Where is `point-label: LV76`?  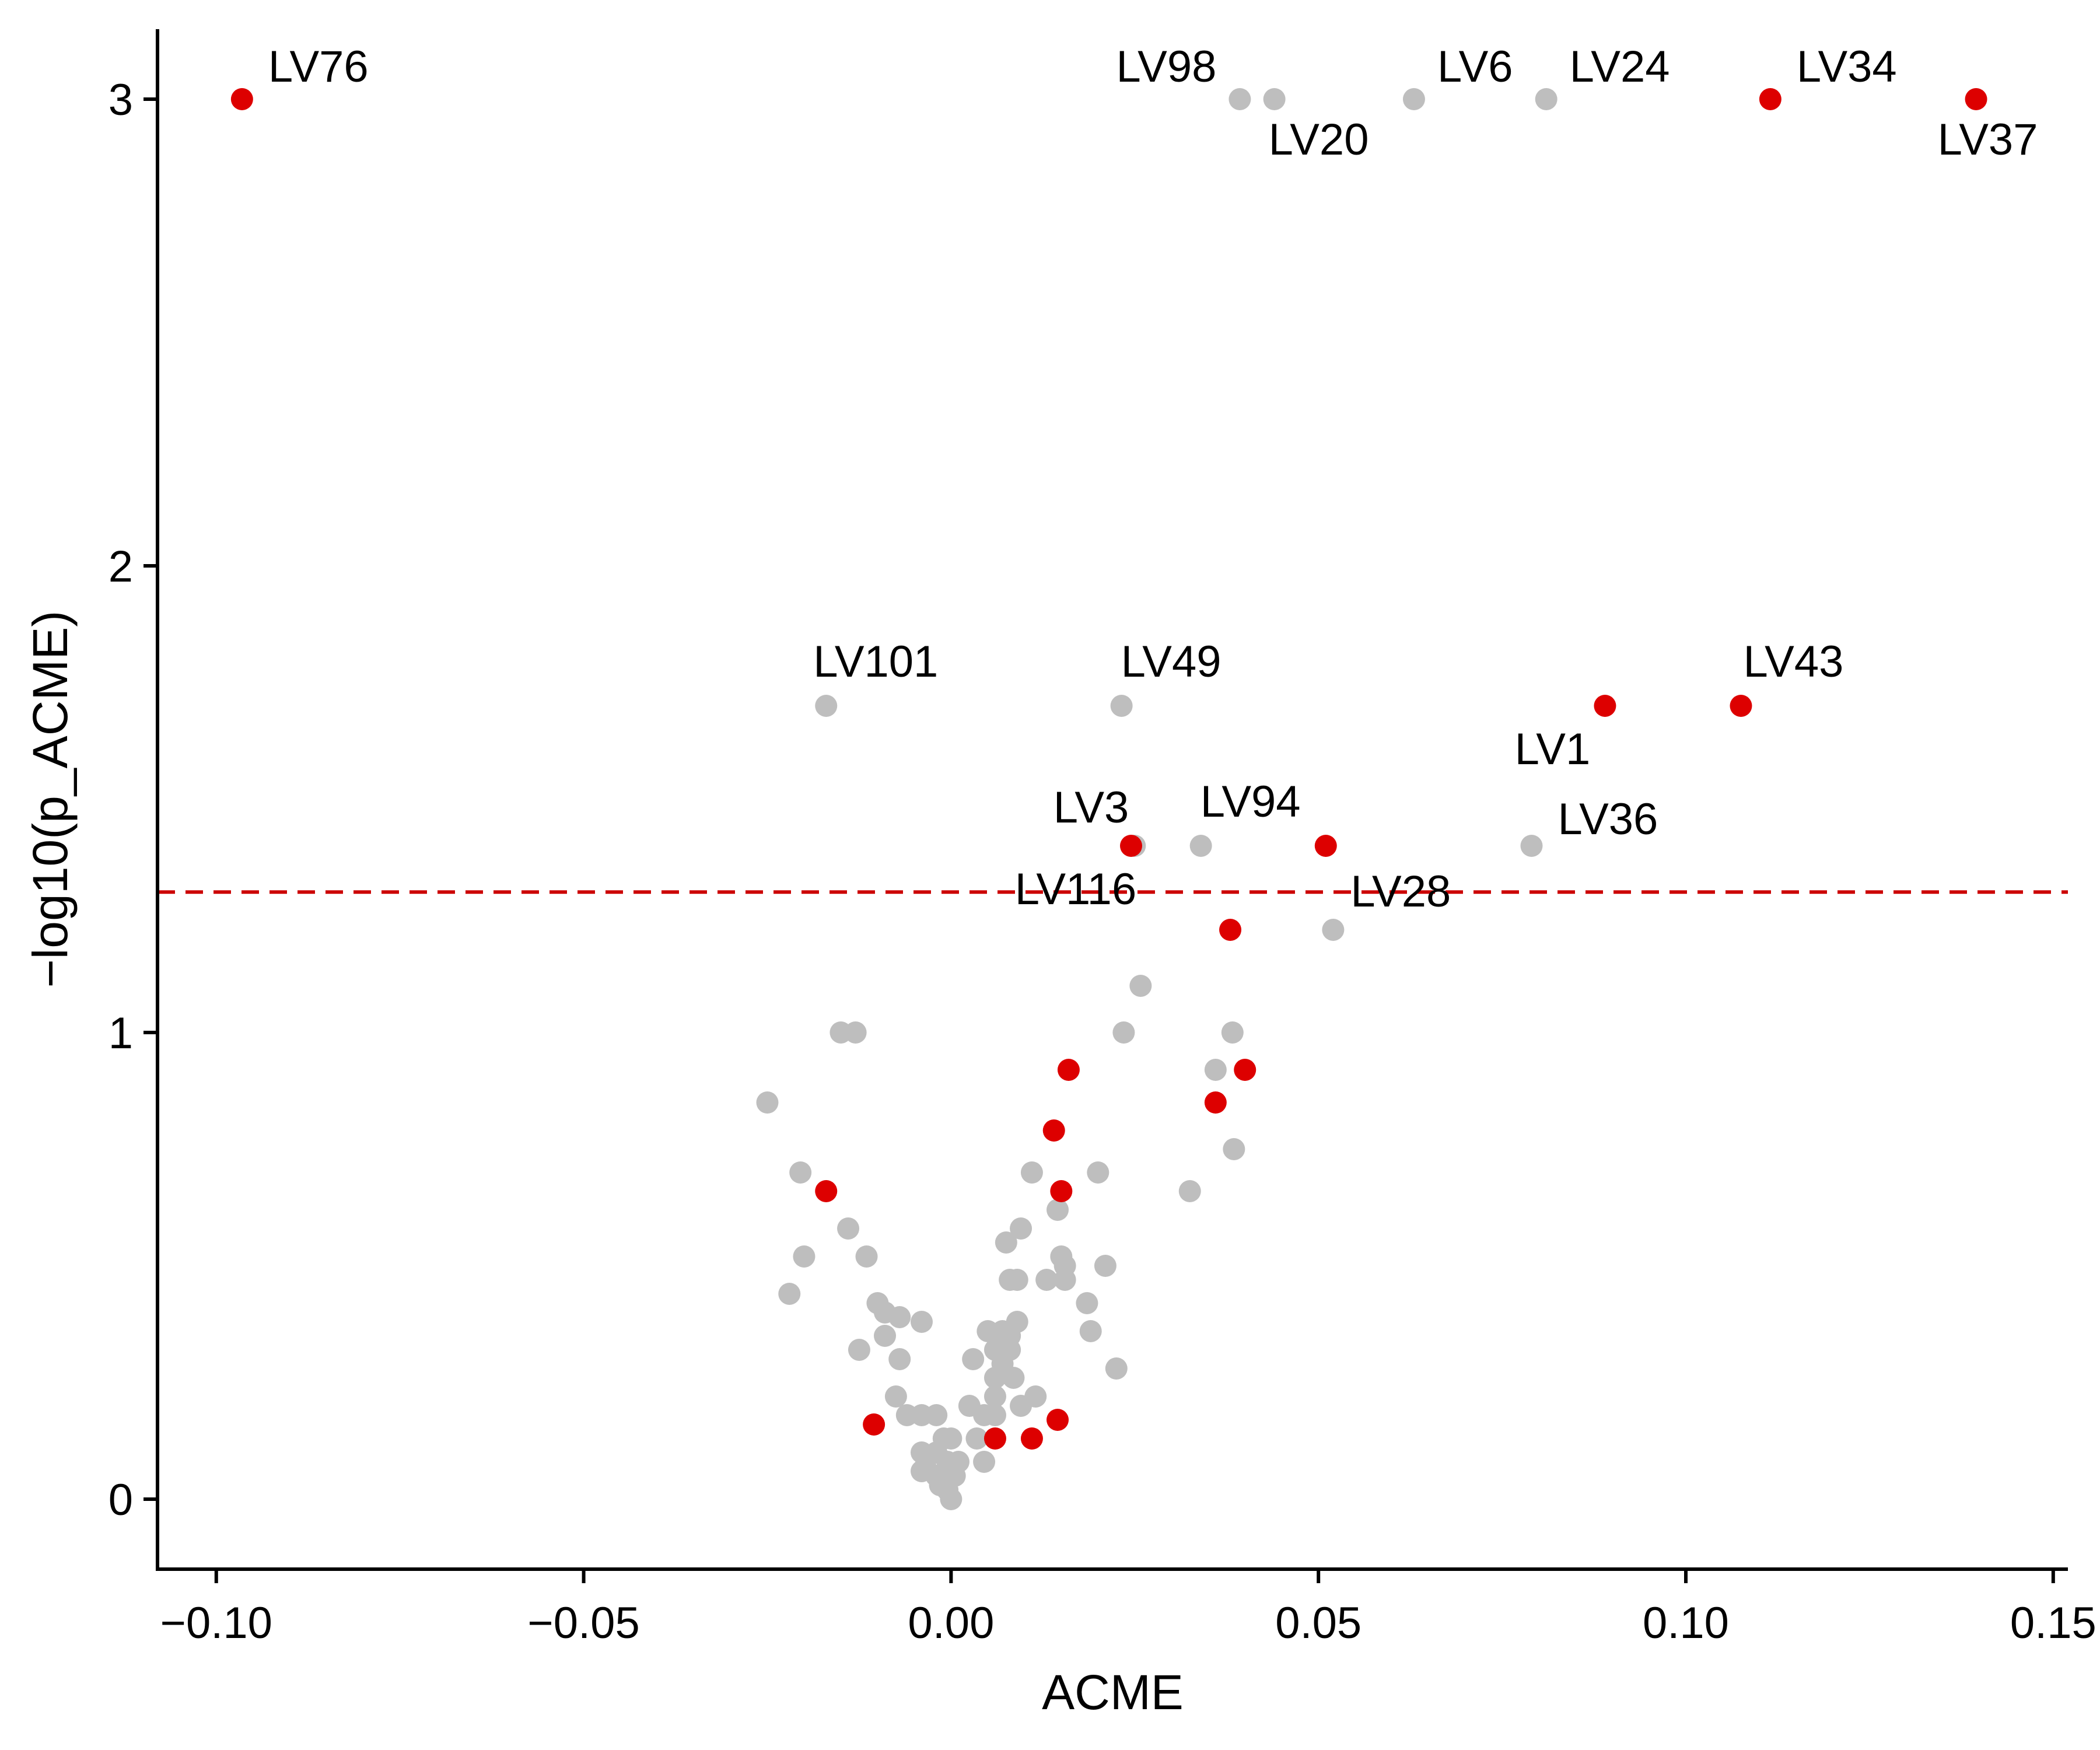 point-label: LV76 is located at coordinates (318, 67).